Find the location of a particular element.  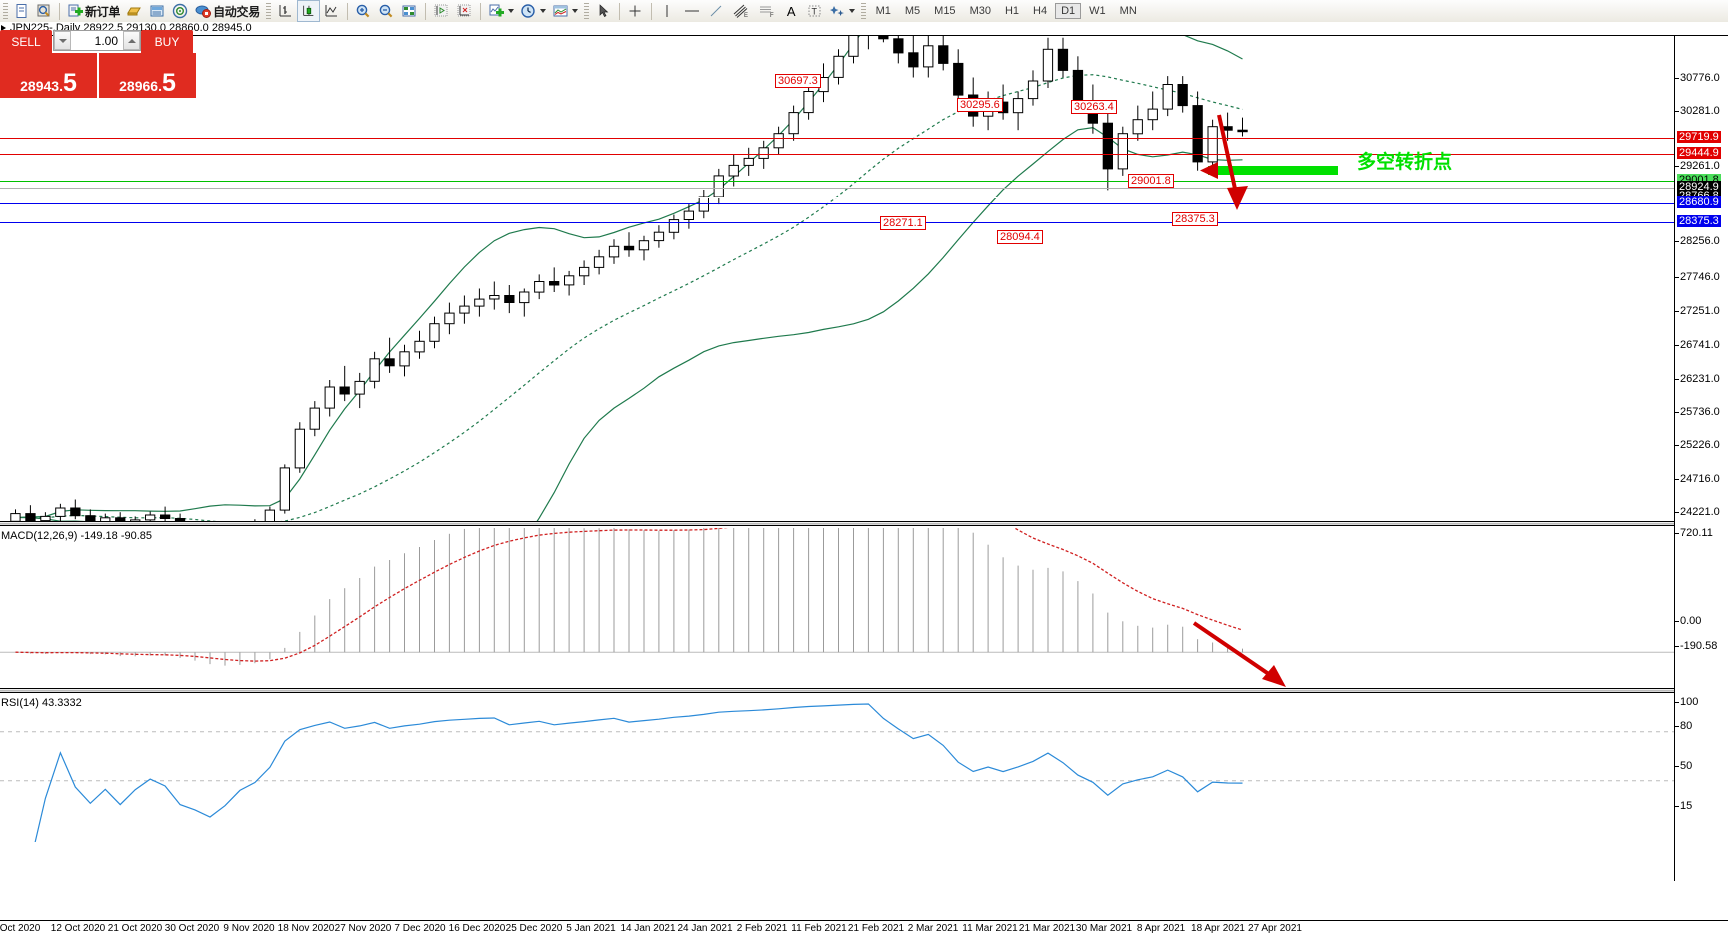

period-icon is located at coordinates (533, 11).